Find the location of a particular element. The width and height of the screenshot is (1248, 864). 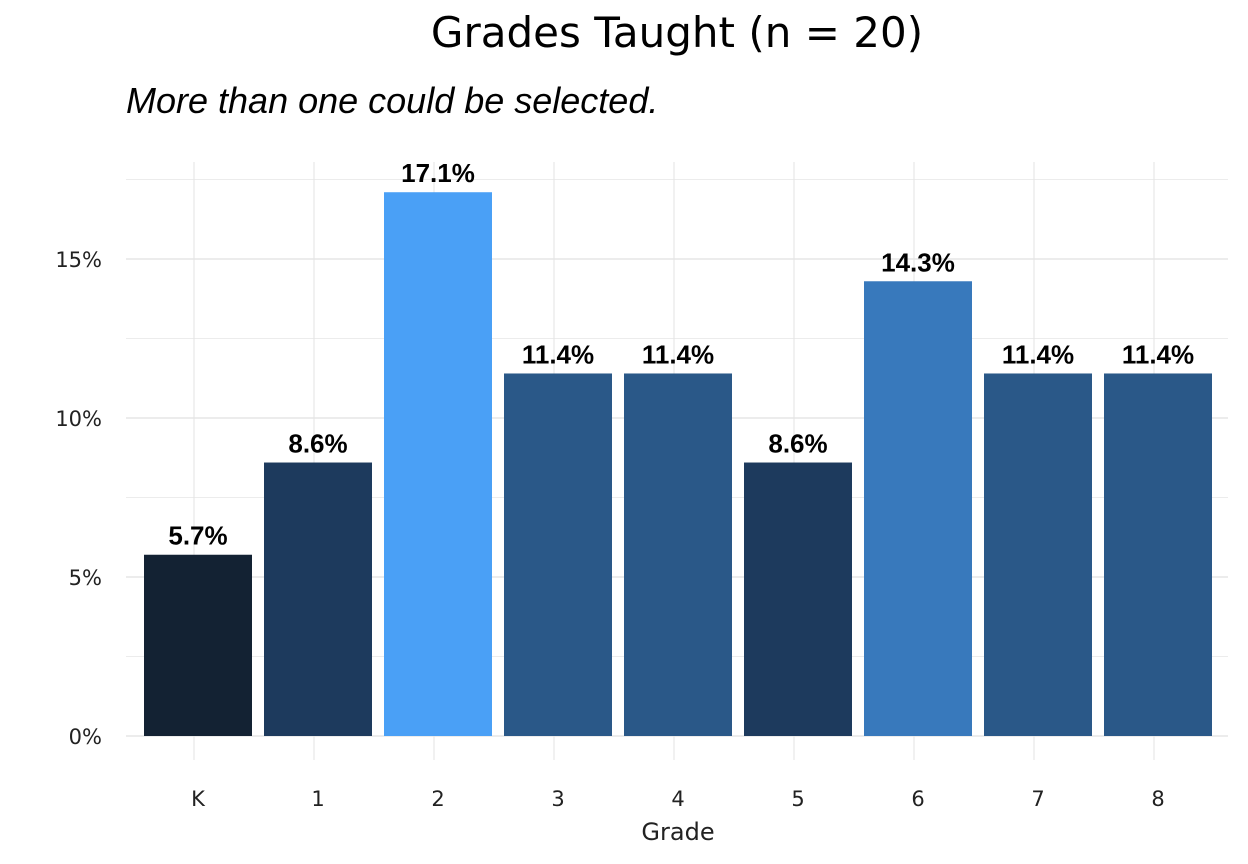

bar-K is located at coordinates (198, 645).